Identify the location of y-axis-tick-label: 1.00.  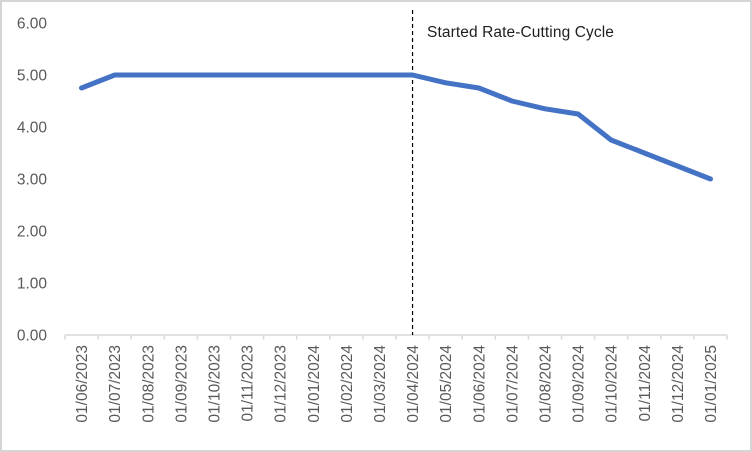
(32, 284).